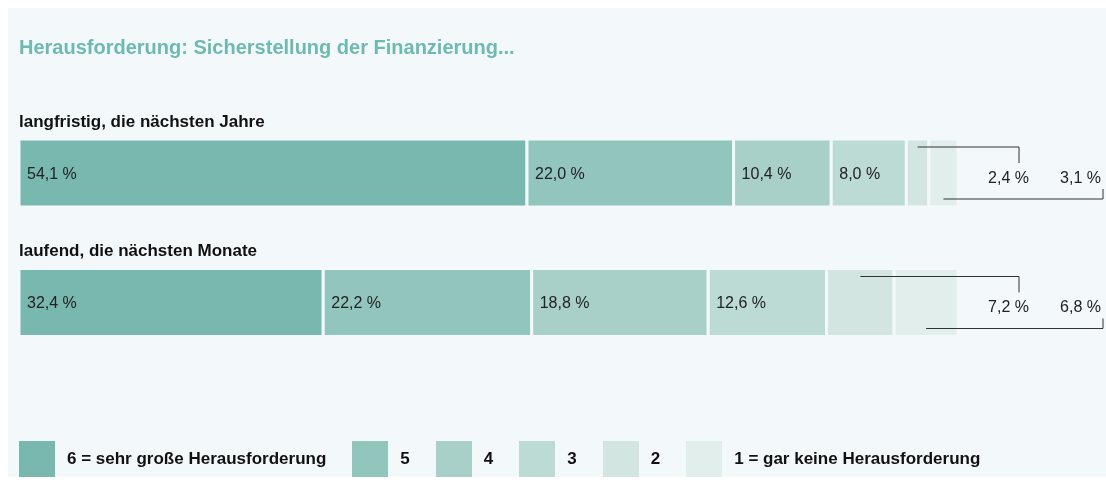 The height and width of the screenshot is (485, 1106). Describe the element at coordinates (860, 173) in the screenshot. I see `data-label: 8,0 %` at that location.